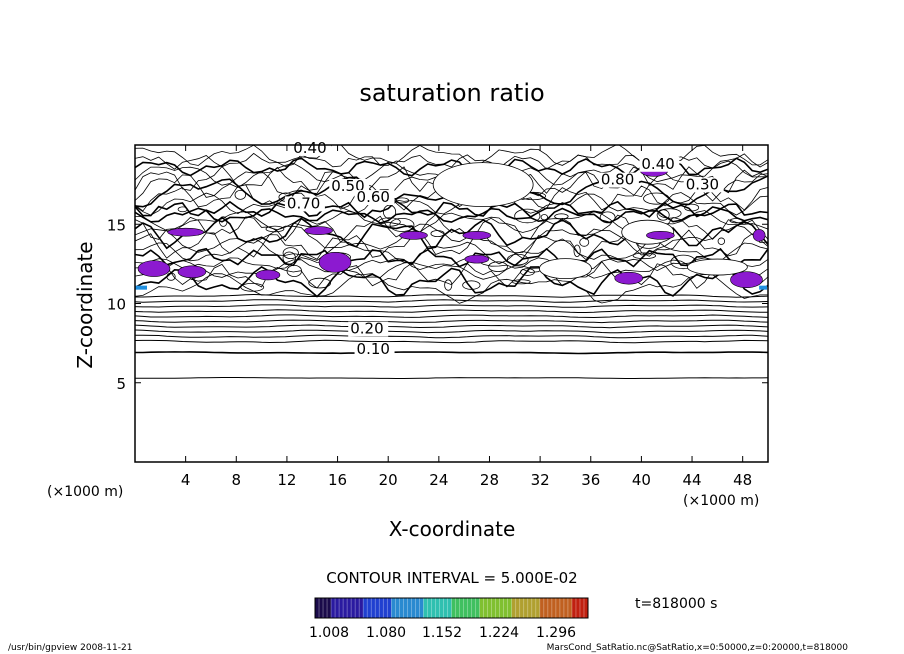  Describe the element at coordinates (742, 480) in the screenshot. I see `x-tick-label: 48` at that location.